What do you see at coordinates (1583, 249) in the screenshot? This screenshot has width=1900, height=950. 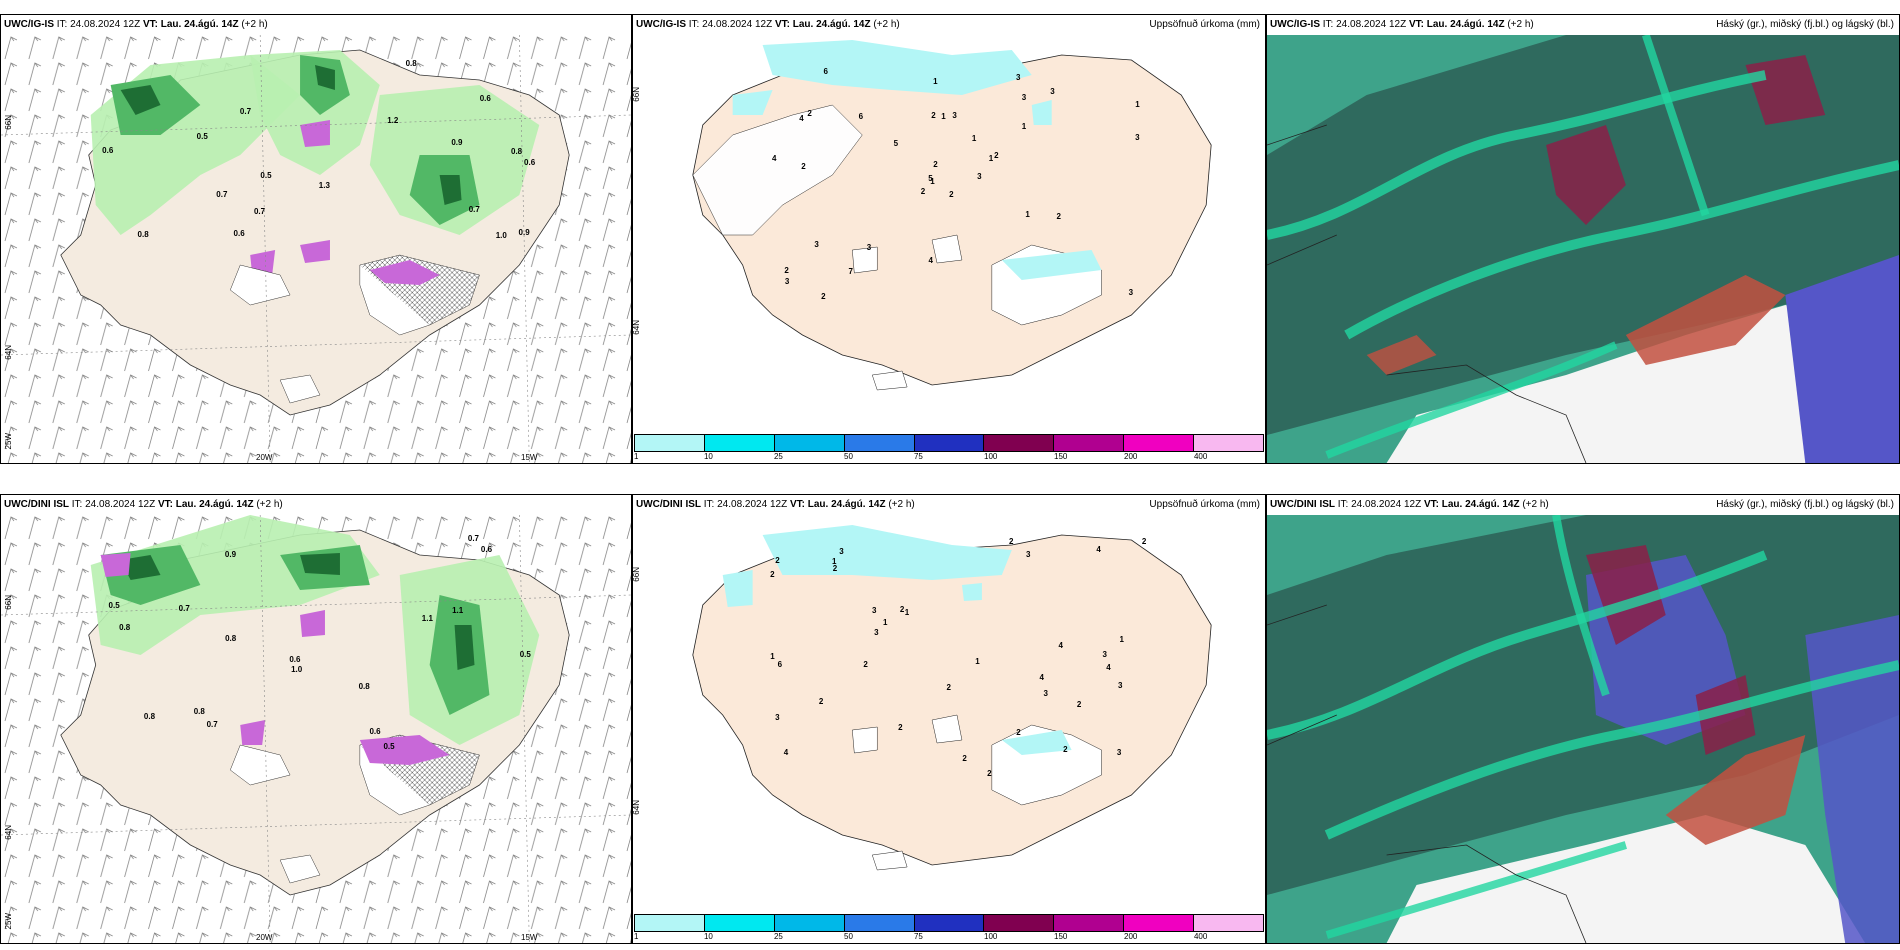 I see `iceland-cloud-map` at bounding box center [1583, 249].